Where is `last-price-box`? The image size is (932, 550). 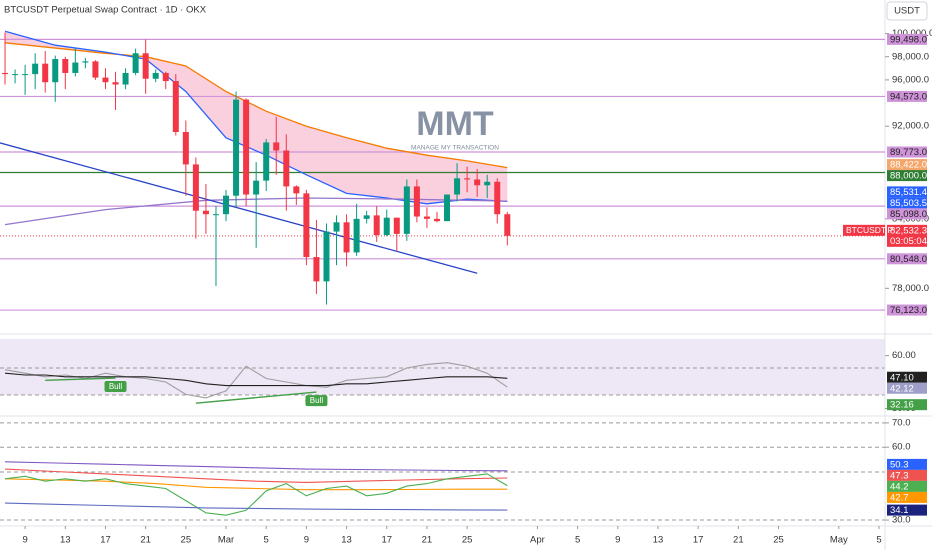 last-price-box is located at coordinates (907, 235).